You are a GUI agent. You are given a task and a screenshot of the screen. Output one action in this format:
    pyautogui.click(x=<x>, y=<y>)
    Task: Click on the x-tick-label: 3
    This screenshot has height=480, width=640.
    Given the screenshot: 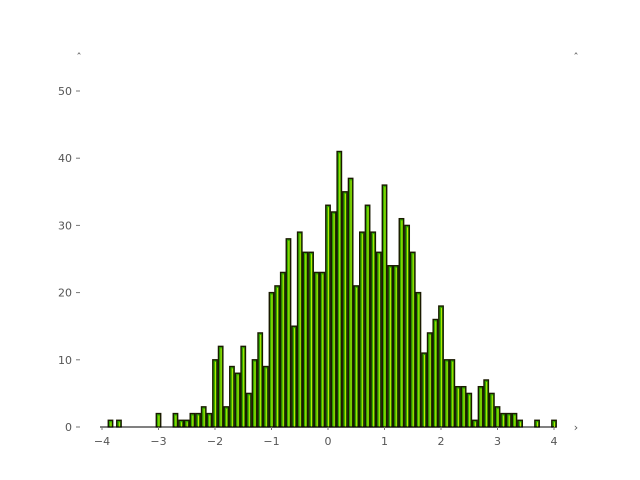 What is the action you would take?
    pyautogui.click(x=497, y=441)
    